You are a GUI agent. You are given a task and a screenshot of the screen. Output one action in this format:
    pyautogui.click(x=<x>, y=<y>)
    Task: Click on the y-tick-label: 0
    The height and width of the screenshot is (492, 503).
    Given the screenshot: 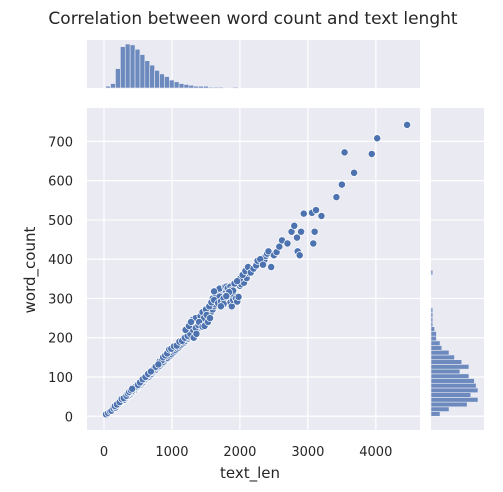 What is the action you would take?
    pyautogui.click(x=69, y=417)
    